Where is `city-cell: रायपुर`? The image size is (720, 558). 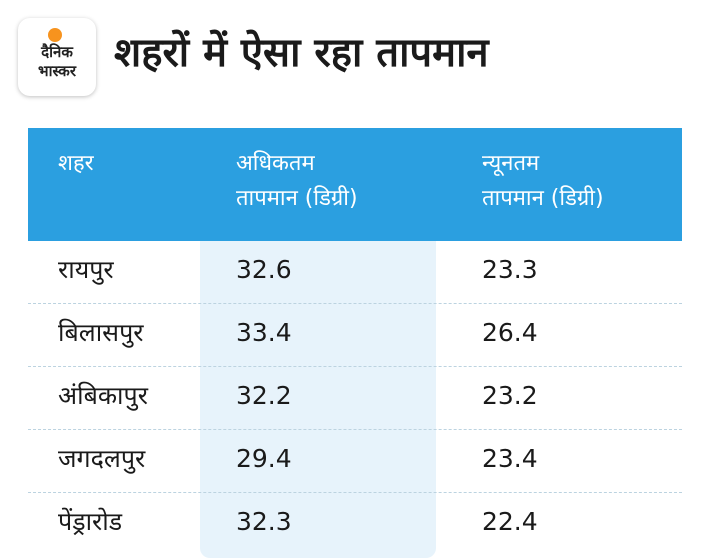 city-cell: रायपुर is located at coordinates (86, 269).